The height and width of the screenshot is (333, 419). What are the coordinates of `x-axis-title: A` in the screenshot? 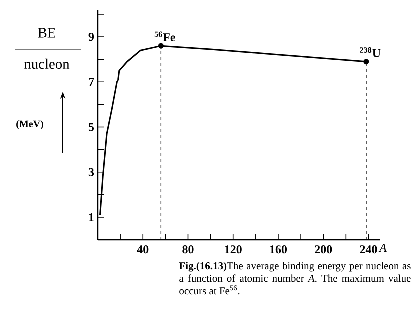 It's located at (382, 248).